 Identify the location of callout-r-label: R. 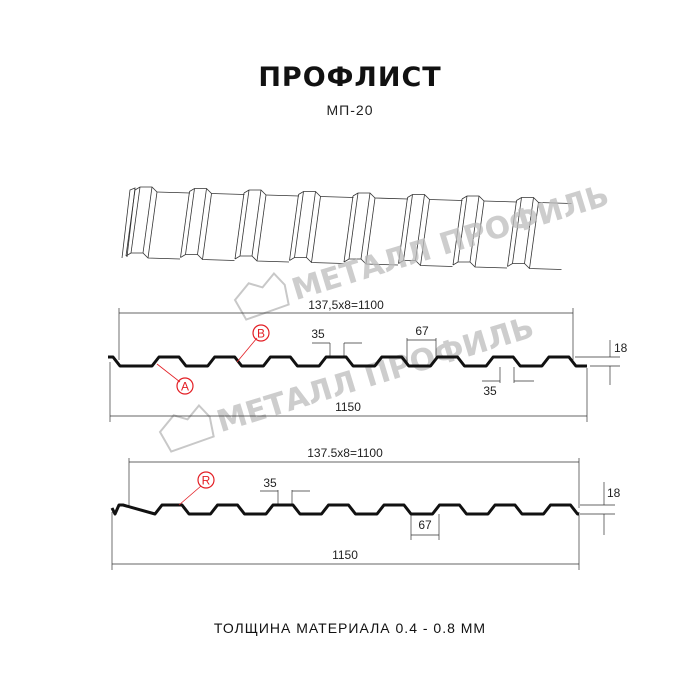
(206, 481).